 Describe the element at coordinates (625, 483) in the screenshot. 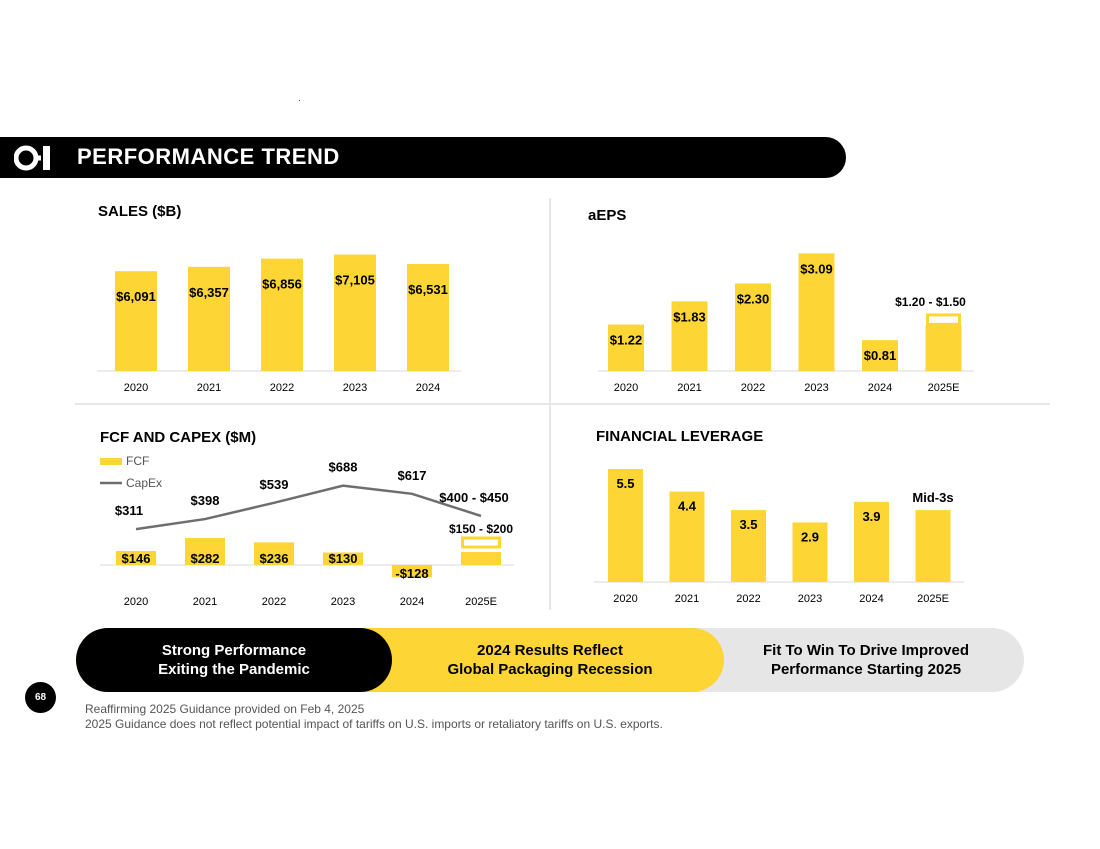

I see `bar-label: 5.5` at that location.